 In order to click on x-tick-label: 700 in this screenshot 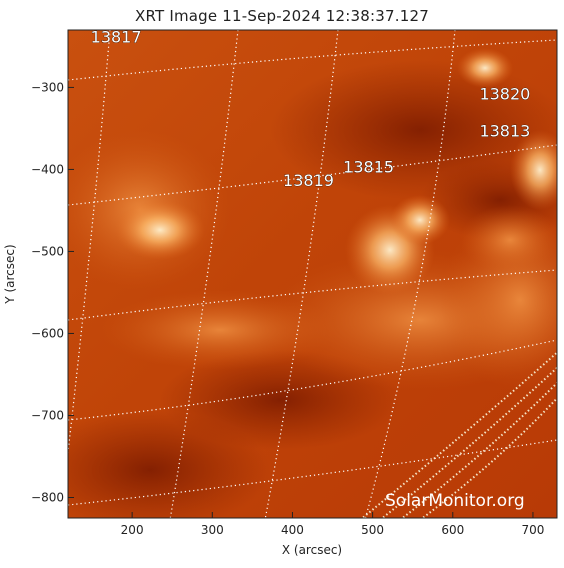, I will do `click(532, 530)`.